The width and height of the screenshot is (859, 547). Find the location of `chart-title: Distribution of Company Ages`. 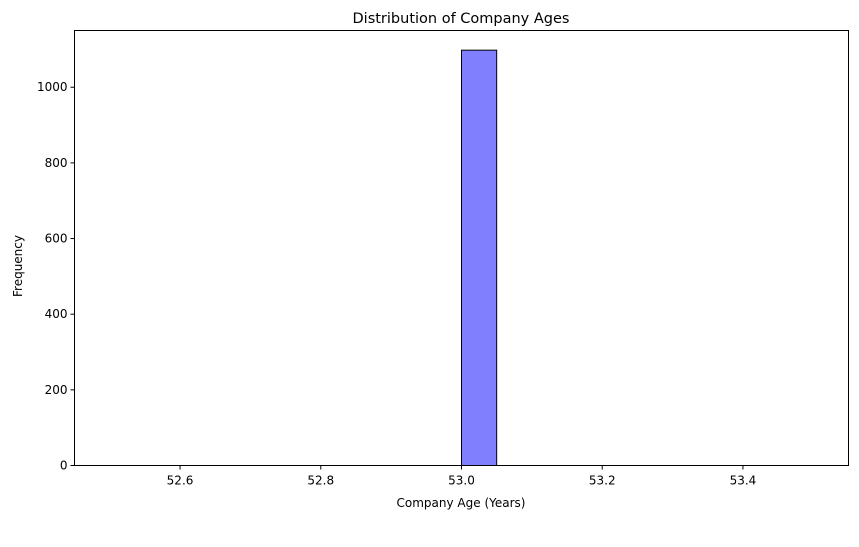

chart-title: Distribution of Company Ages is located at coordinates (461, 19).